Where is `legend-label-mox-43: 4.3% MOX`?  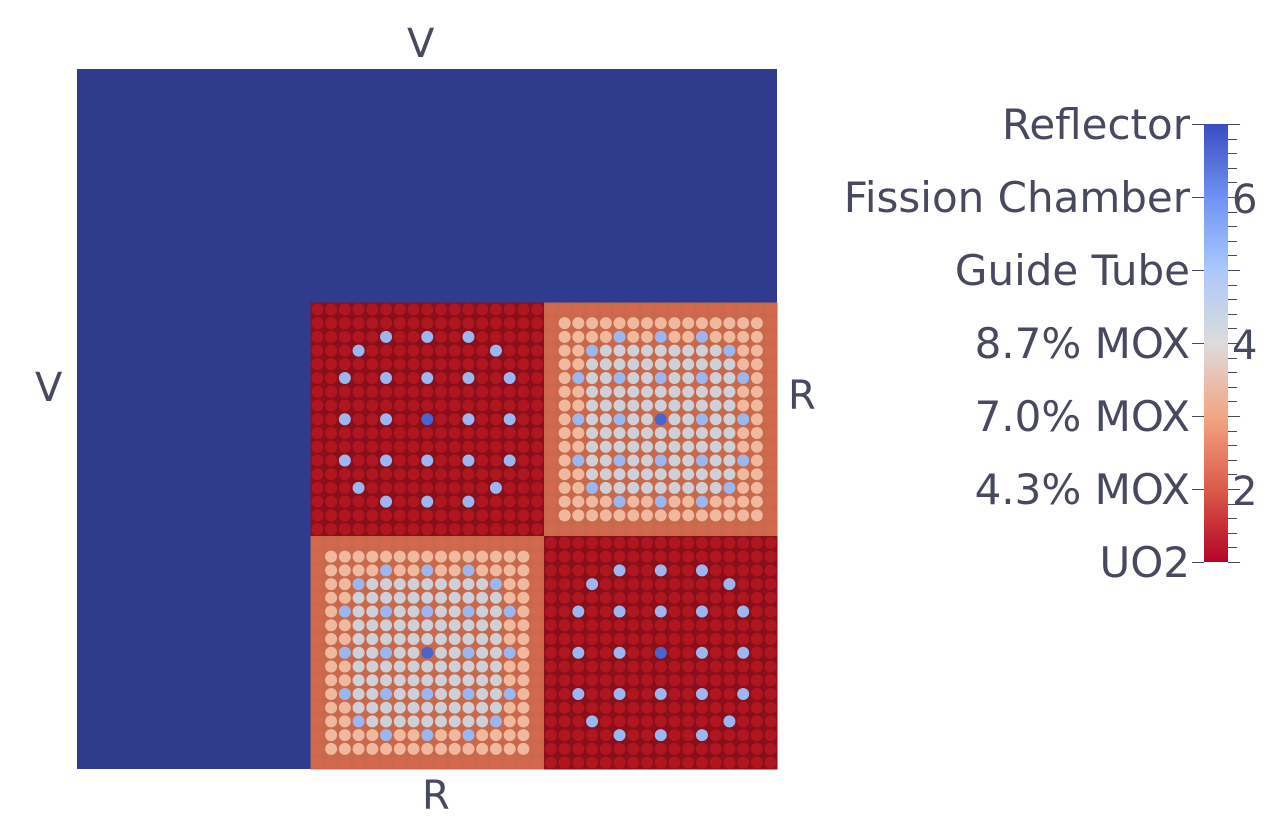 legend-label-mox-43: 4.3% MOX is located at coordinates (1082, 489).